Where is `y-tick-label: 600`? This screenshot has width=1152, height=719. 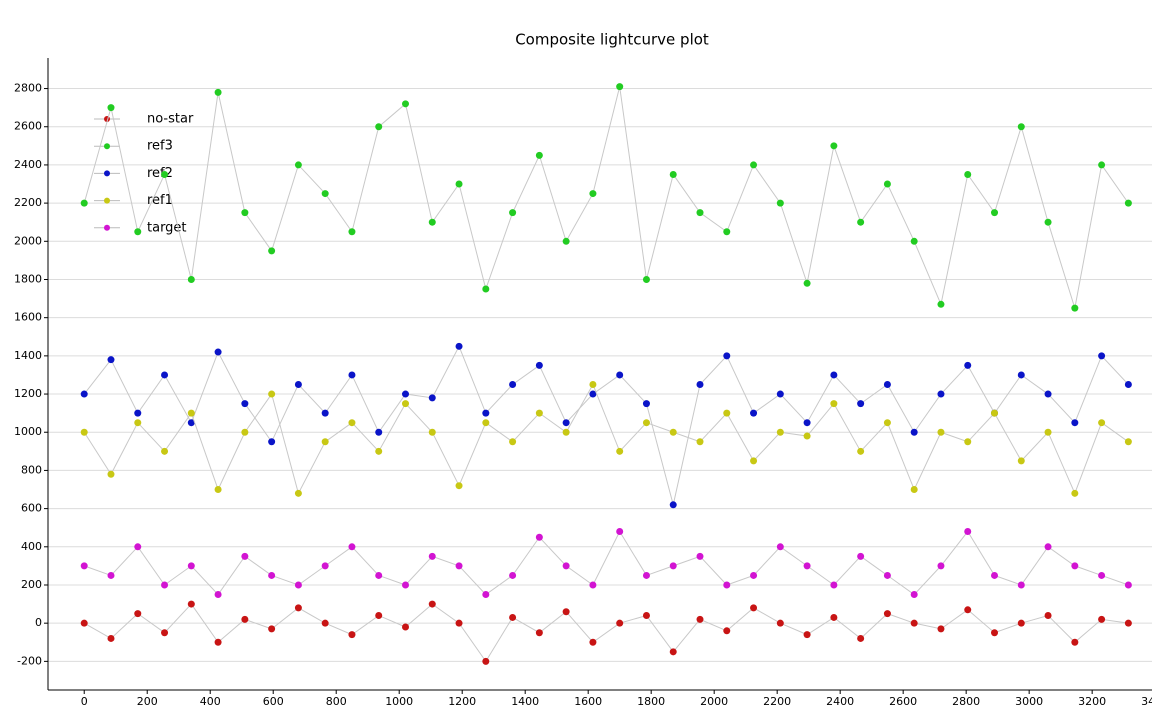
y-tick-label: 600 is located at coordinates (31, 508).